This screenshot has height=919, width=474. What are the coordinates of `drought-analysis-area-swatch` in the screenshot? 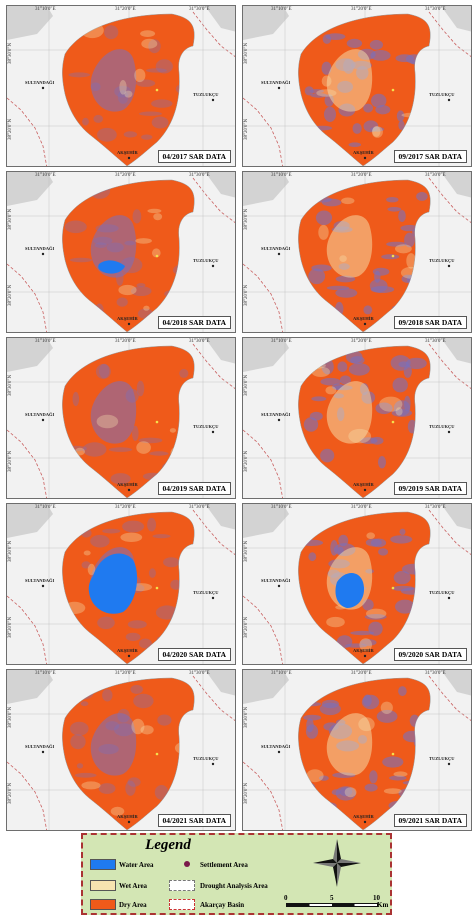 It's located at (182, 885).